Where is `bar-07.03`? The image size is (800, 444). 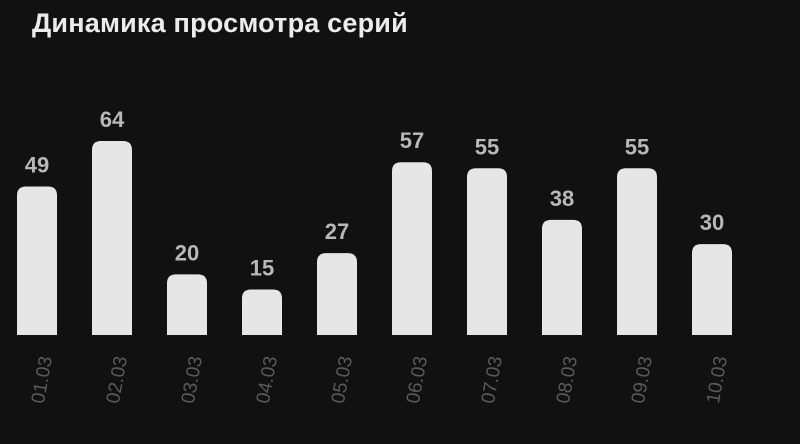 bar-07.03 is located at coordinates (487, 251).